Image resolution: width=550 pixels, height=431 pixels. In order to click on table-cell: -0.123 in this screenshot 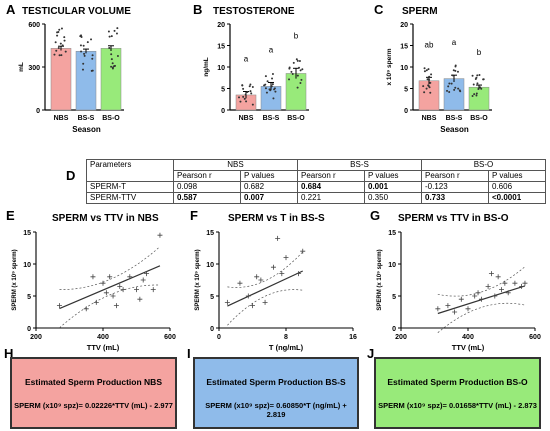, I will do `click(455, 187)`.